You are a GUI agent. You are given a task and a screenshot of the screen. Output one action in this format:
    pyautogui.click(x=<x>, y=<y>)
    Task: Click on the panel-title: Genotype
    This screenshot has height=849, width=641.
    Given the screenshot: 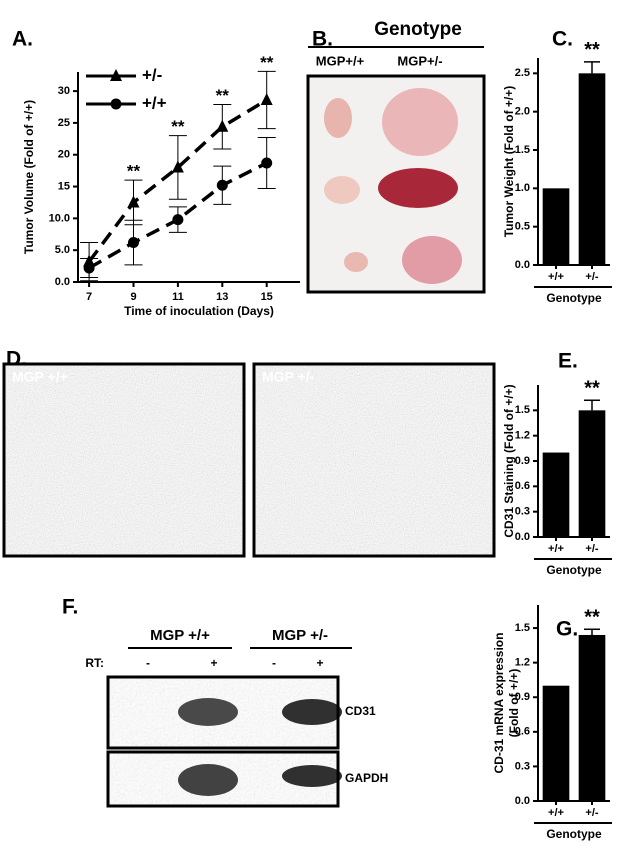 What is the action you would take?
    pyautogui.click(x=418, y=29)
    